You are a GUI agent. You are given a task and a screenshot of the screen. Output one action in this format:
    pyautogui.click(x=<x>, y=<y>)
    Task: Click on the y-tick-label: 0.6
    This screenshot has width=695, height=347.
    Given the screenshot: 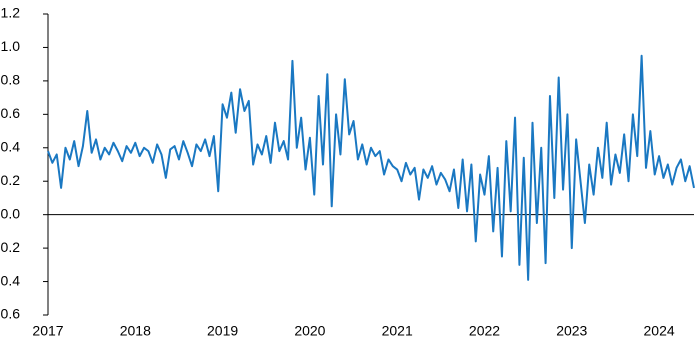 What is the action you would take?
    pyautogui.click(x=11, y=113)
    